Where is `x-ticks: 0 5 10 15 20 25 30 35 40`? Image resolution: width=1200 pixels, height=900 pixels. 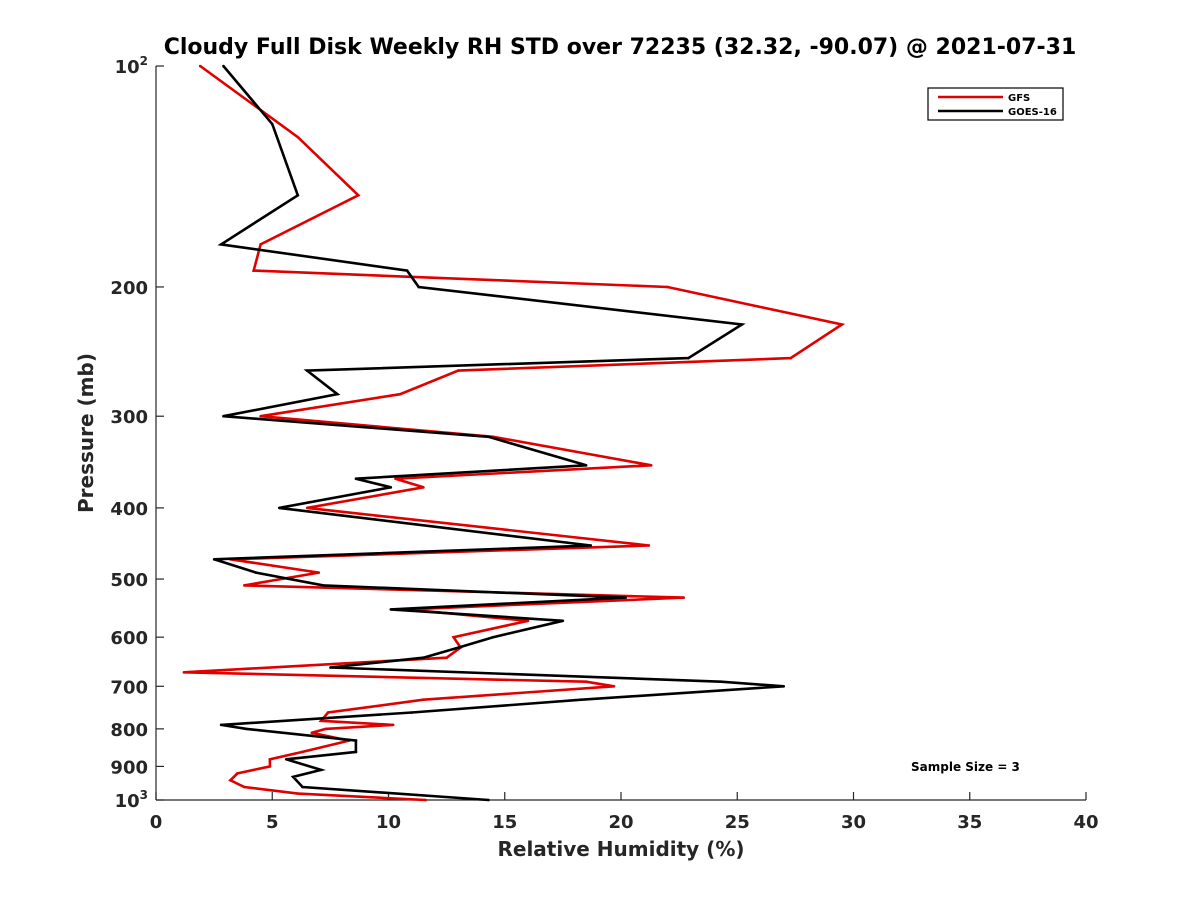
x-ticks: 0 5 10 15 20 25 30 35 40 is located at coordinates (624, 812).